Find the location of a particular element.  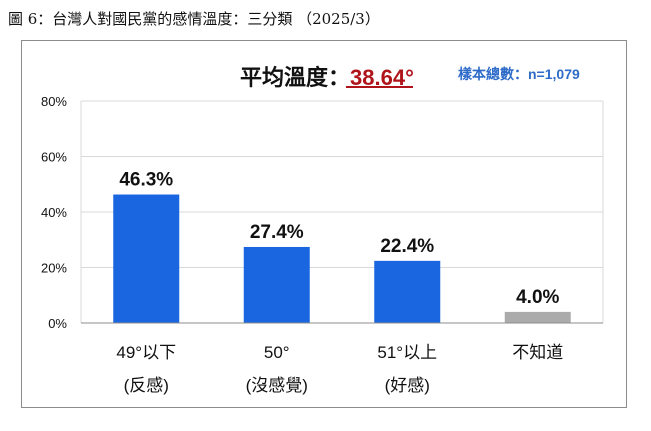

y-tick-label: 40% is located at coordinates (54, 212).